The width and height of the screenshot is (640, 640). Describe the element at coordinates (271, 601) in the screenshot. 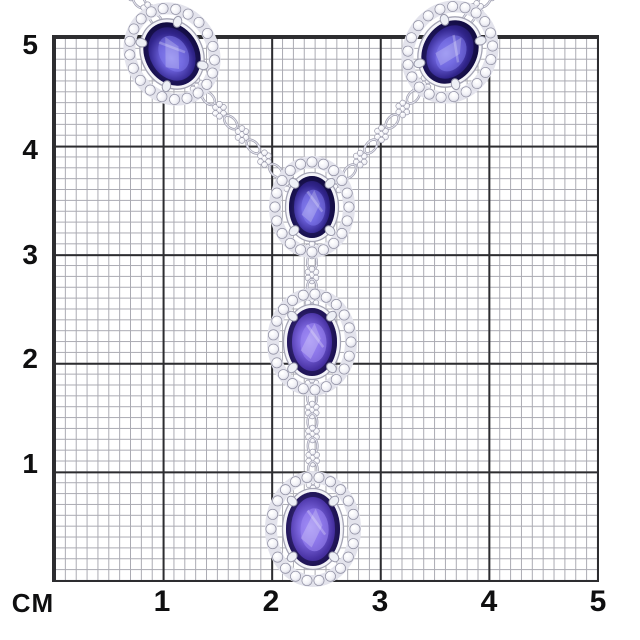

I see `x-axis-label: 2` at that location.